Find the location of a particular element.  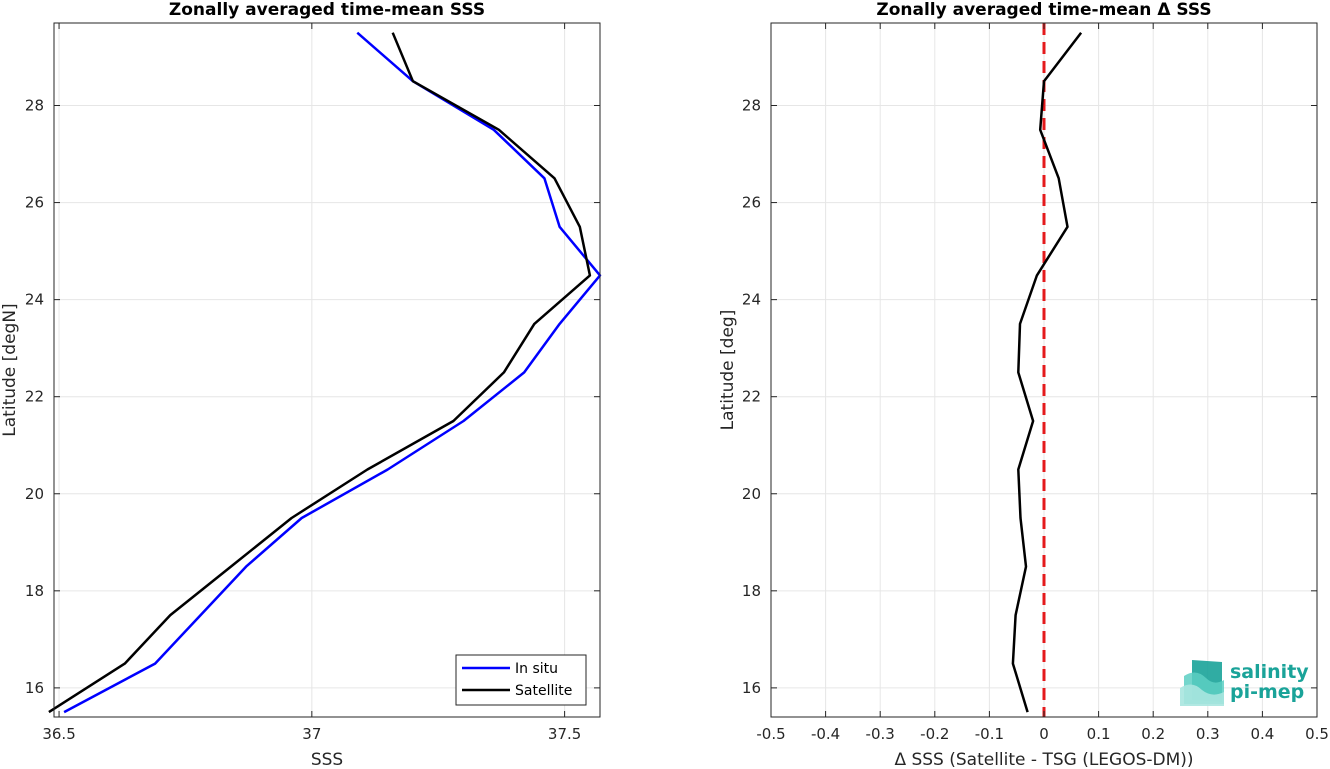

right-x-tick-label: -0.2 is located at coordinates (934, 734).